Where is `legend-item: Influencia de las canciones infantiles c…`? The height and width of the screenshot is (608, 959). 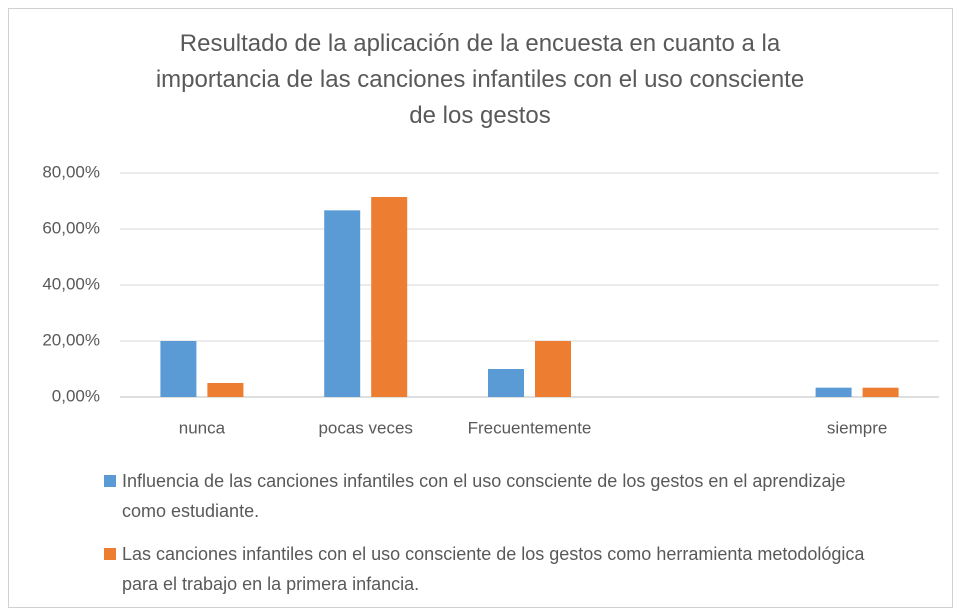 legend-item: Influencia de las canciones infantiles c… is located at coordinates (499, 496).